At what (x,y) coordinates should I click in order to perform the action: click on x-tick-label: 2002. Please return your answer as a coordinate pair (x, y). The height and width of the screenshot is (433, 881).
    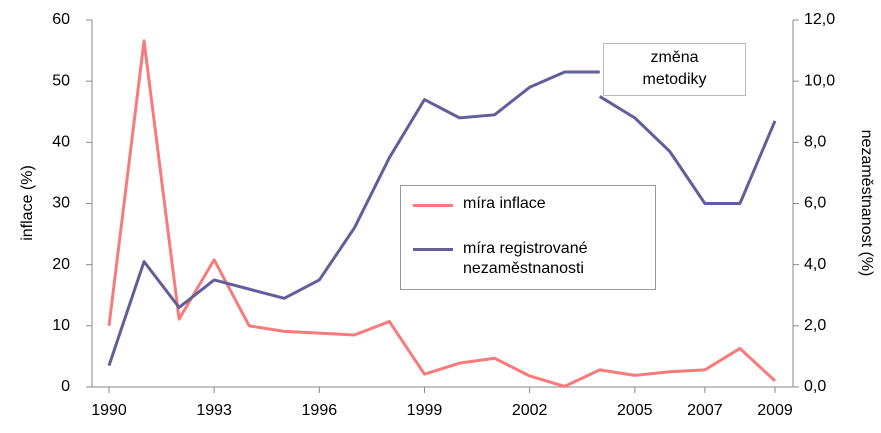
    Looking at the image, I should click on (530, 410).